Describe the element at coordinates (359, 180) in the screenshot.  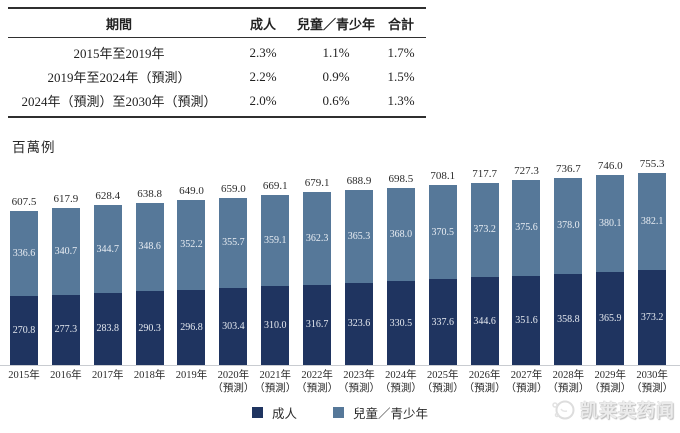
I see `bar-total-label: 688.9` at that location.